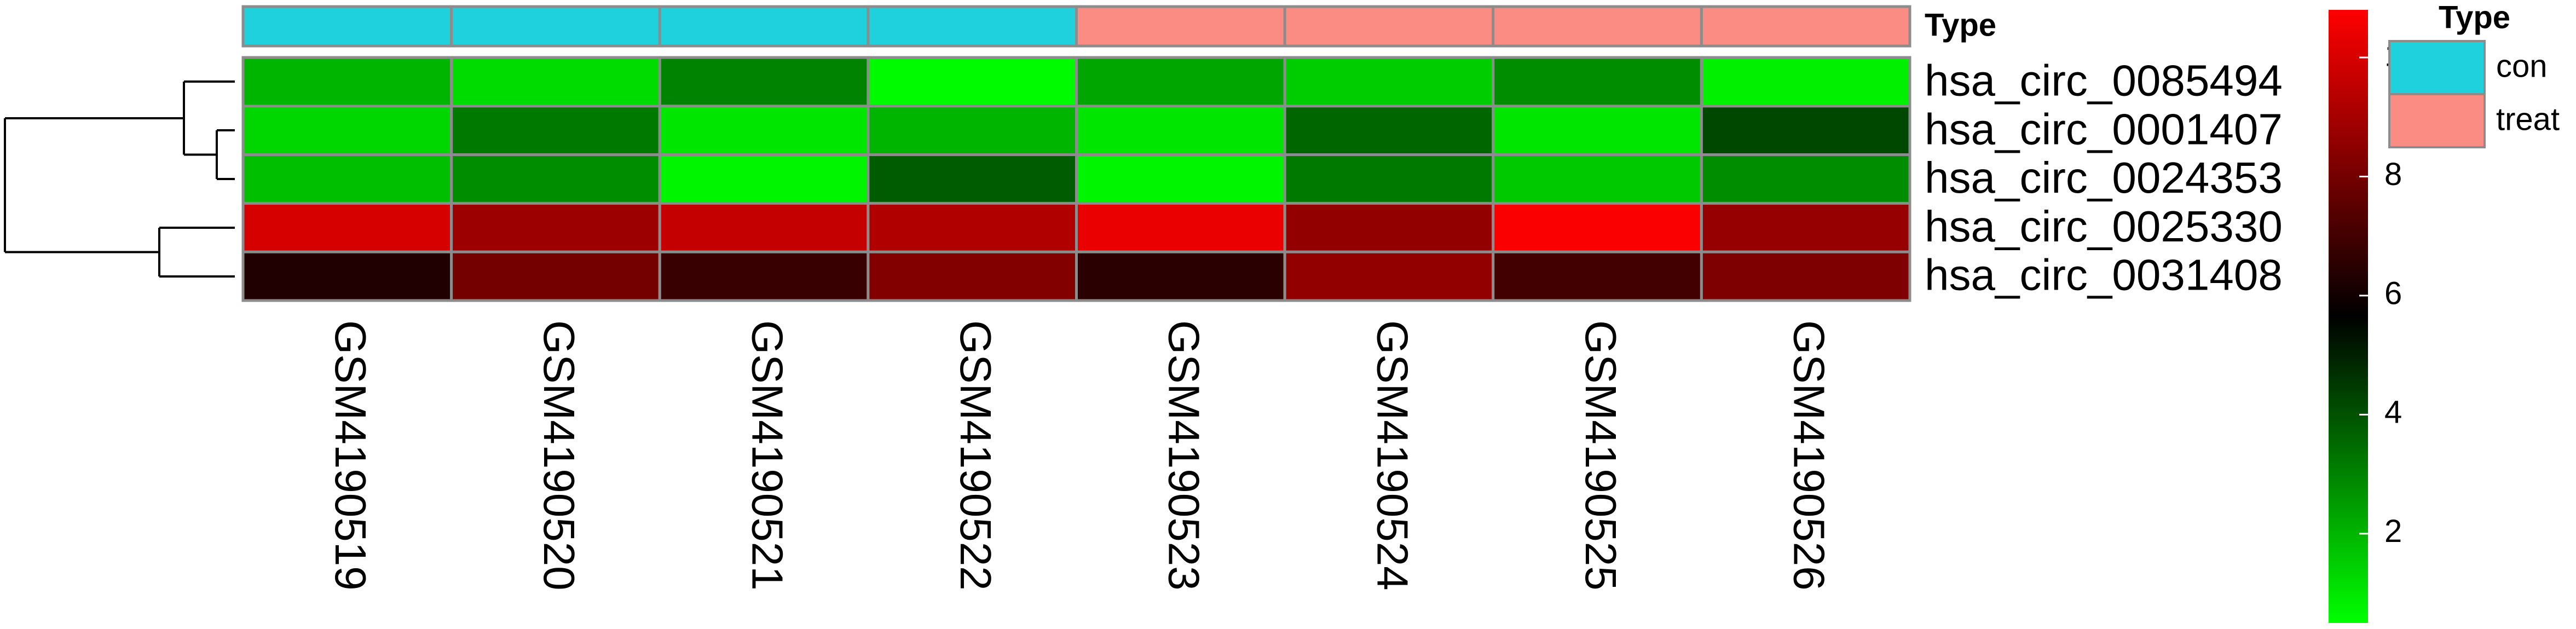 The height and width of the screenshot is (629, 2576). What do you see at coordinates (1393, 455) in the screenshot?
I see `column-label: GSM4190524` at bounding box center [1393, 455].